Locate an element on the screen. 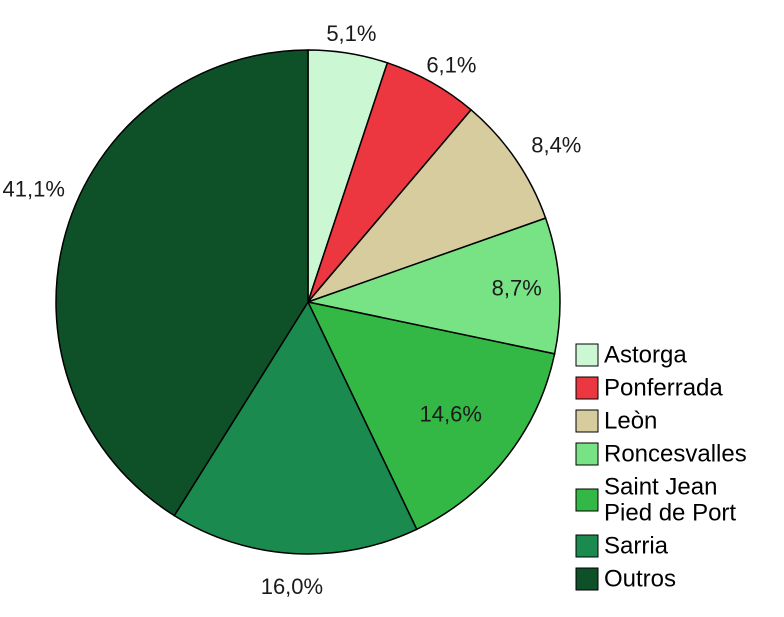  slice-value-label: 14,6% is located at coordinates (451, 414).